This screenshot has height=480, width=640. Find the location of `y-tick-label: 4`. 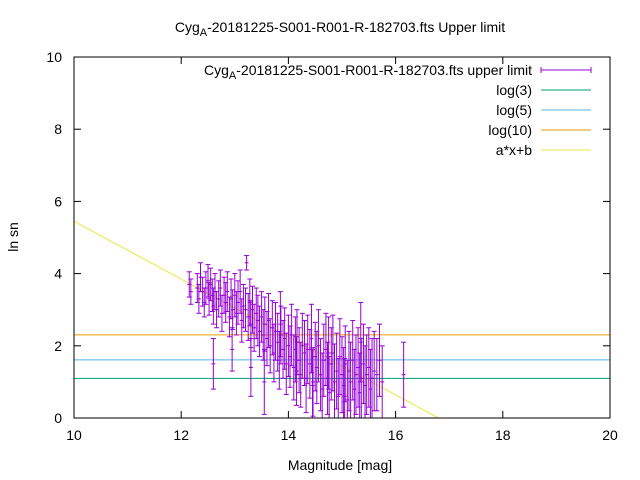

y-tick-label: 4 is located at coordinates (58, 274).